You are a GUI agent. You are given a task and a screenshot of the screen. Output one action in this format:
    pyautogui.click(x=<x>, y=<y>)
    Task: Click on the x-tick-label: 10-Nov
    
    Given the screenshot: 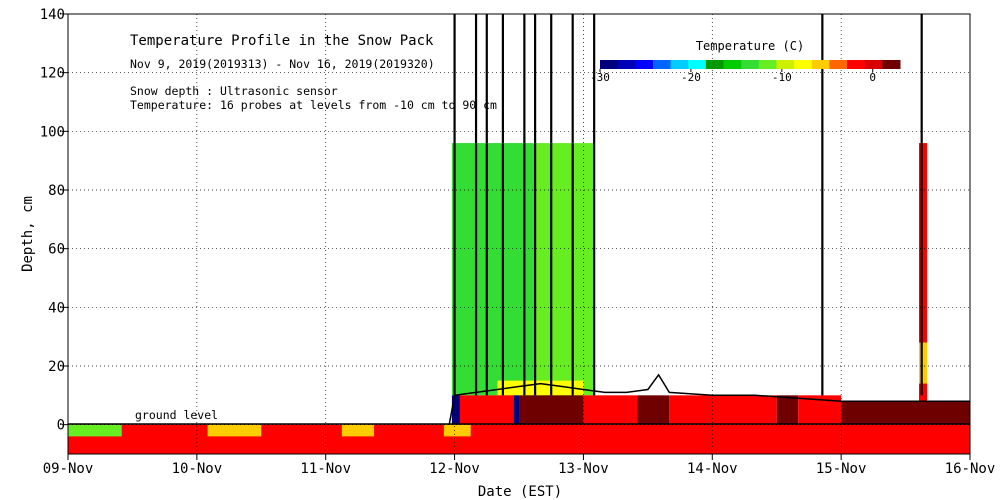 What is the action you would take?
    pyautogui.click(x=197, y=469)
    